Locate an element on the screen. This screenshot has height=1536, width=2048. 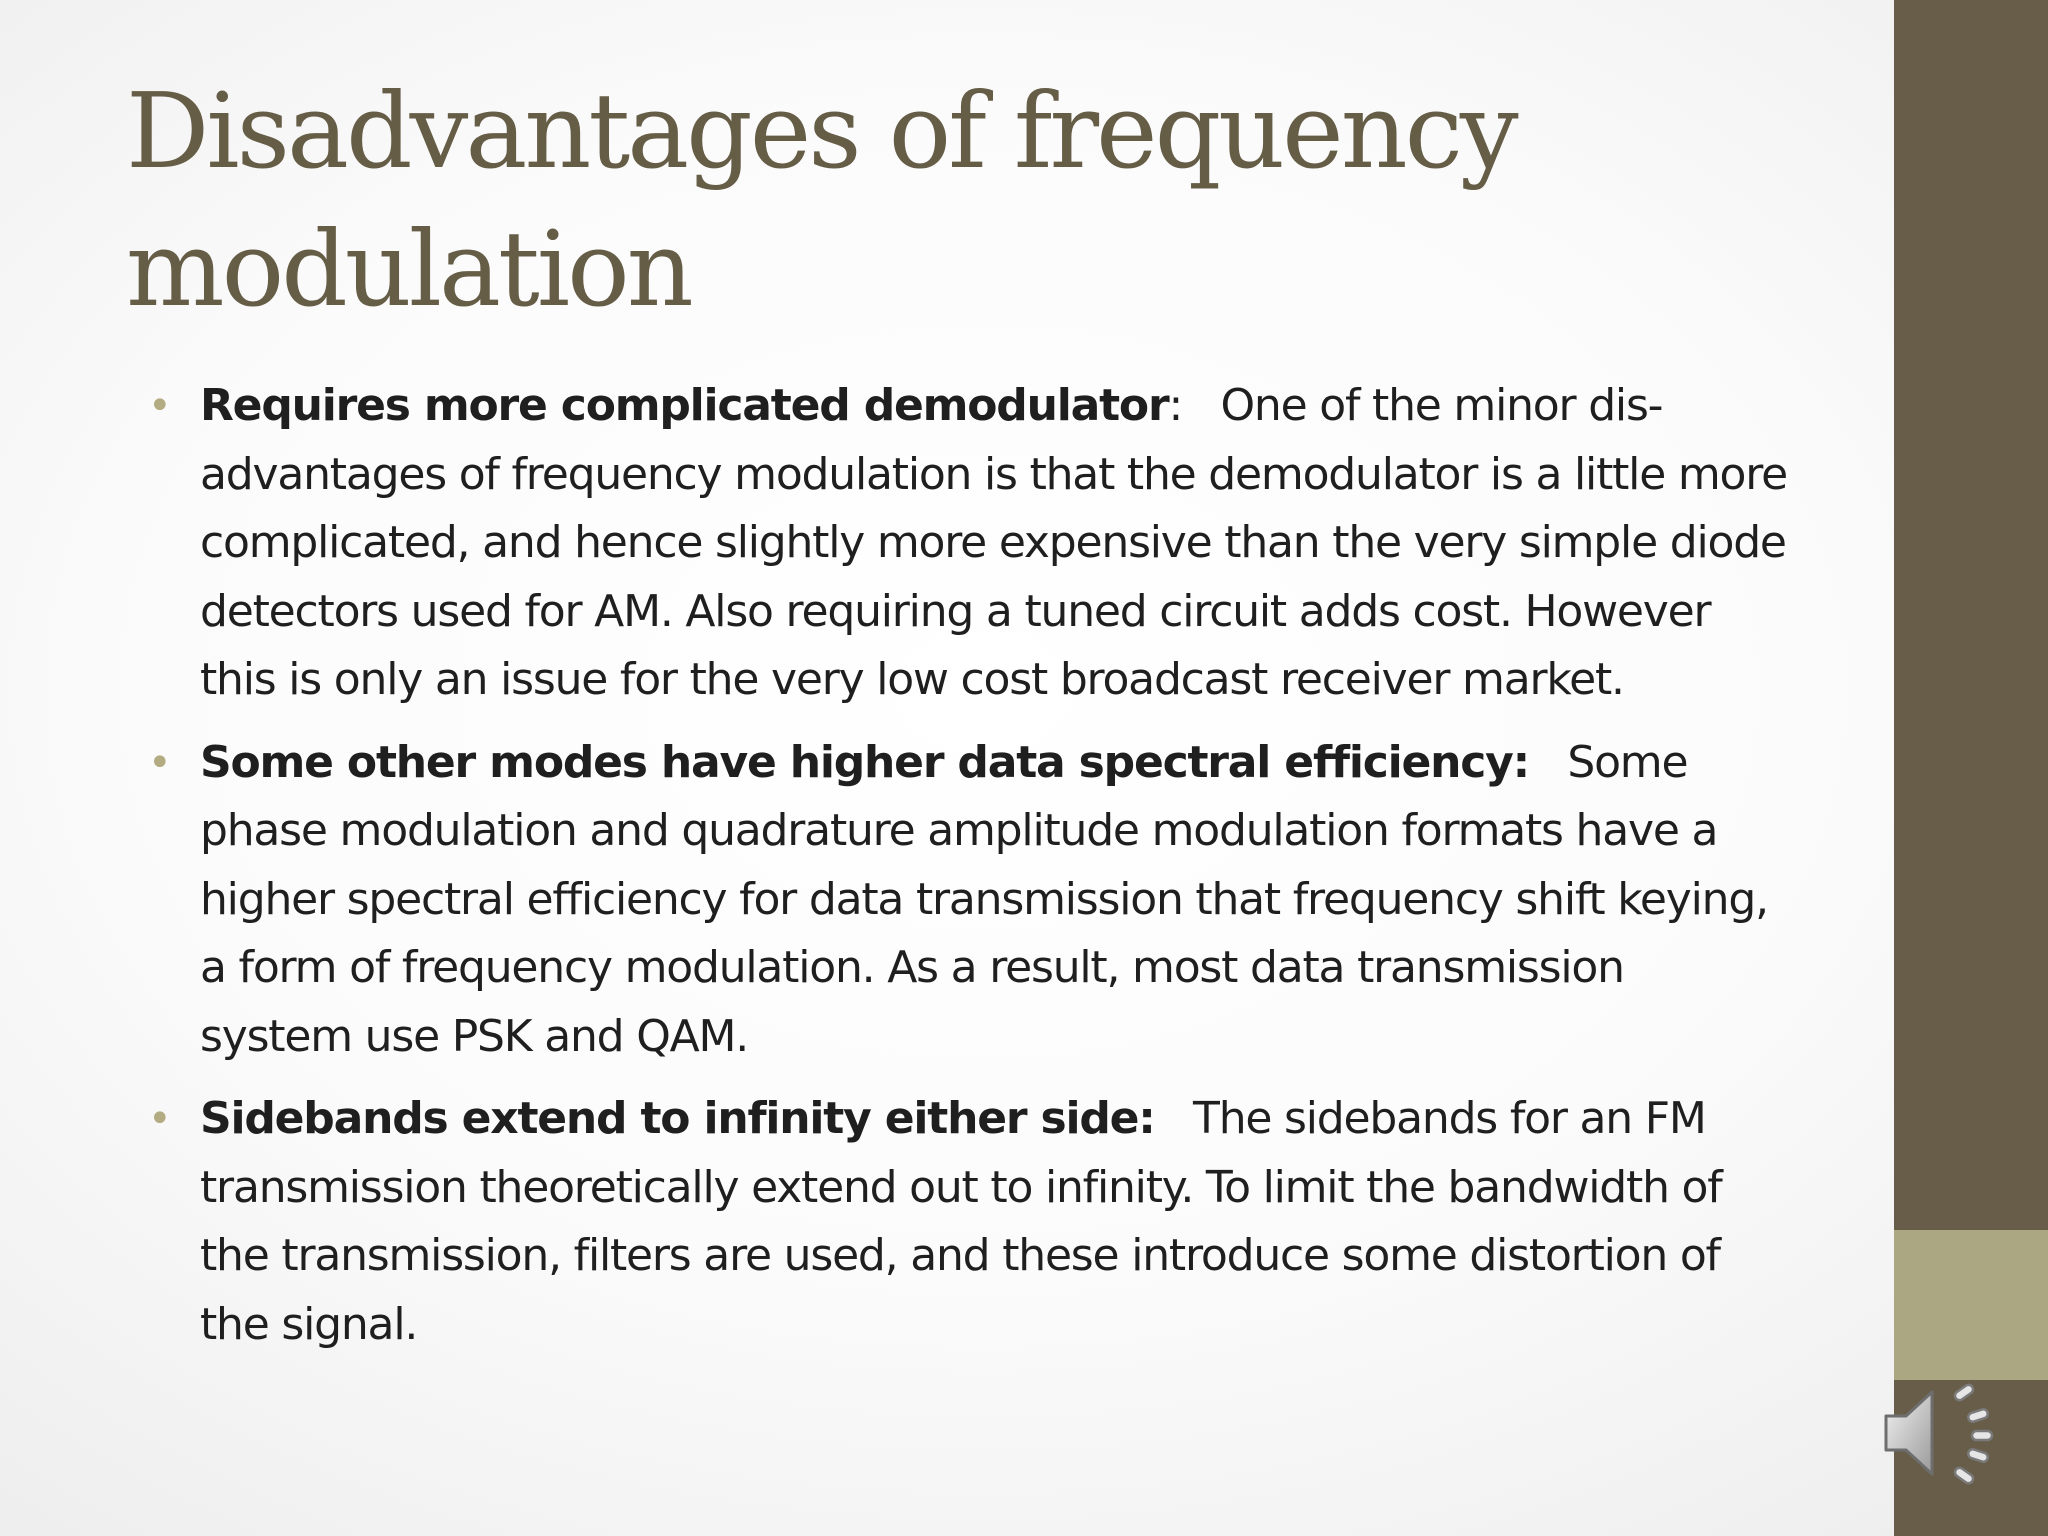
bullet-heading: Requires more complicated demodulator is located at coordinates (685, 405).